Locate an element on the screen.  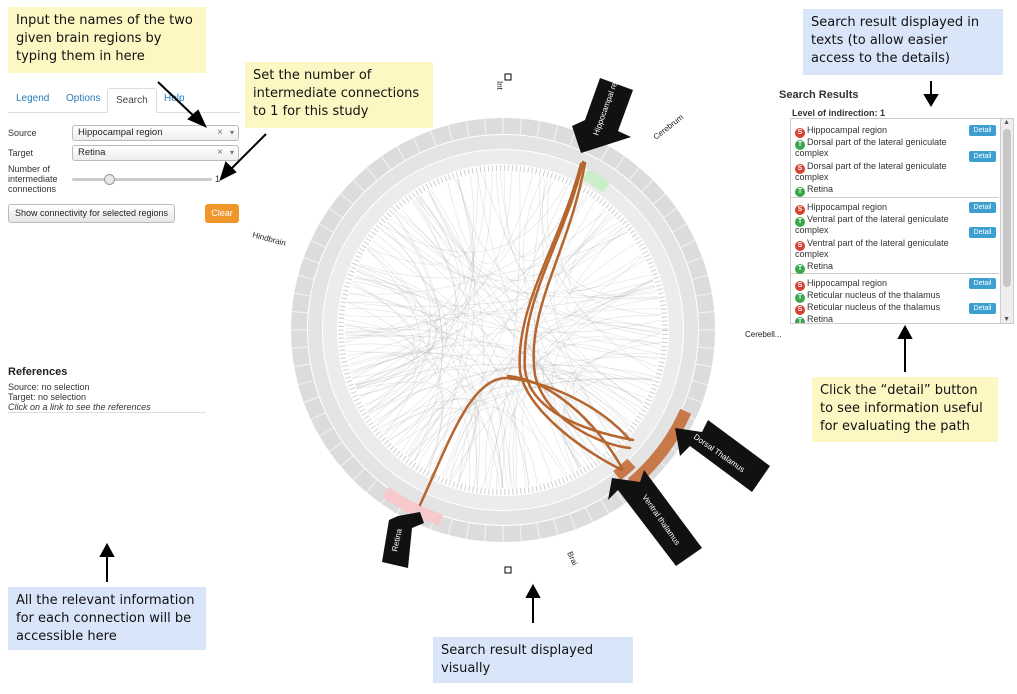
target-label: Target is located at coordinates (21, 153).